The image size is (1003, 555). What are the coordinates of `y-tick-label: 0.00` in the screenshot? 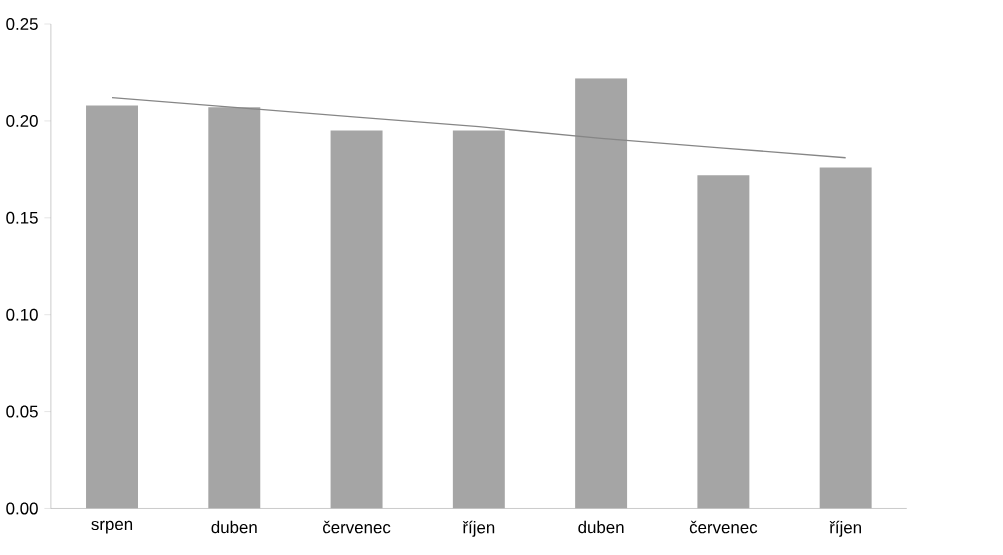 It's located at (22, 508).